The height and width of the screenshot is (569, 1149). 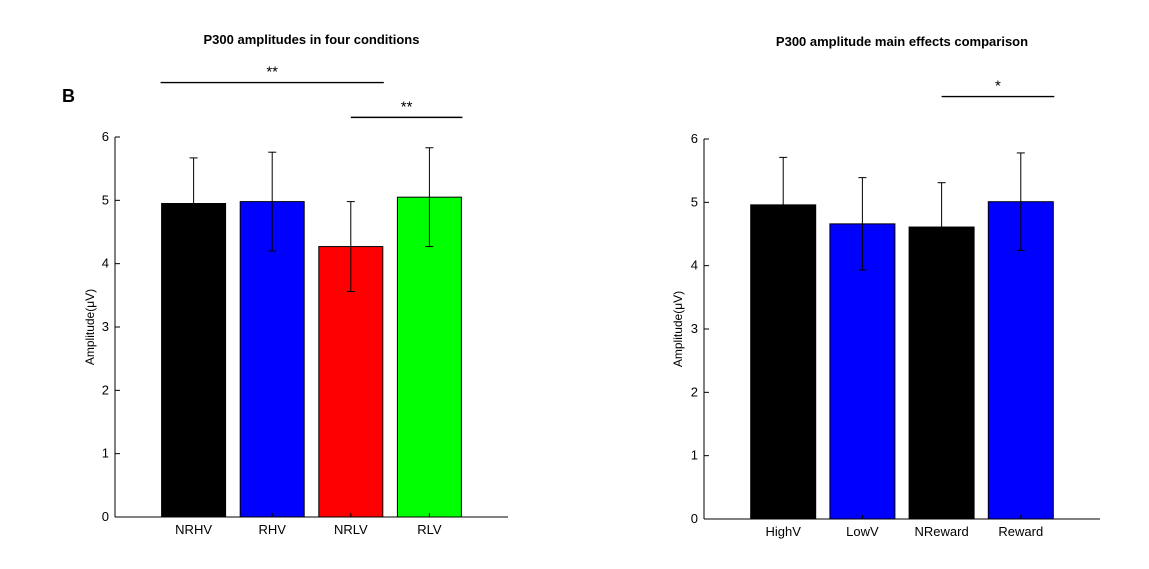 What do you see at coordinates (783, 362) in the screenshot?
I see `bar-highv` at bounding box center [783, 362].